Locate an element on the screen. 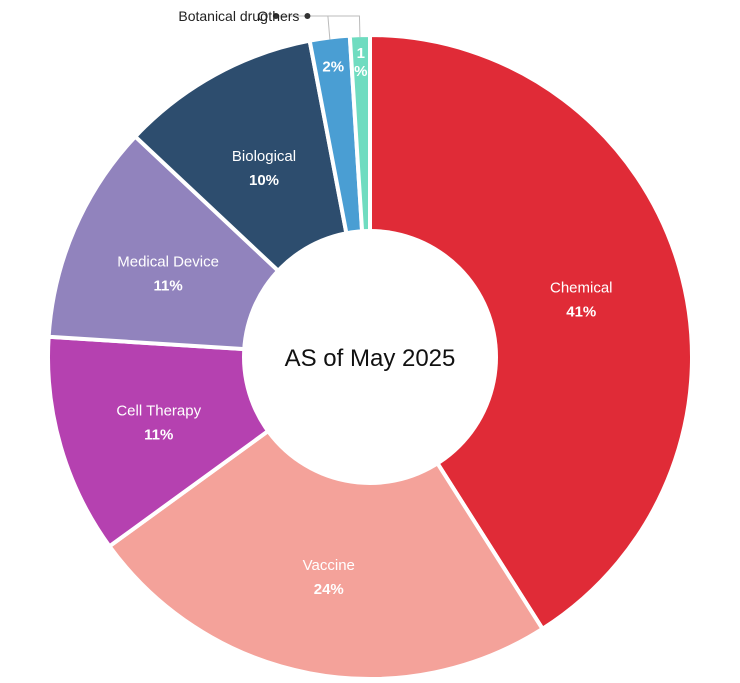 The height and width of the screenshot is (683, 740). slice-value-vaccine: 24% is located at coordinates (329, 589).